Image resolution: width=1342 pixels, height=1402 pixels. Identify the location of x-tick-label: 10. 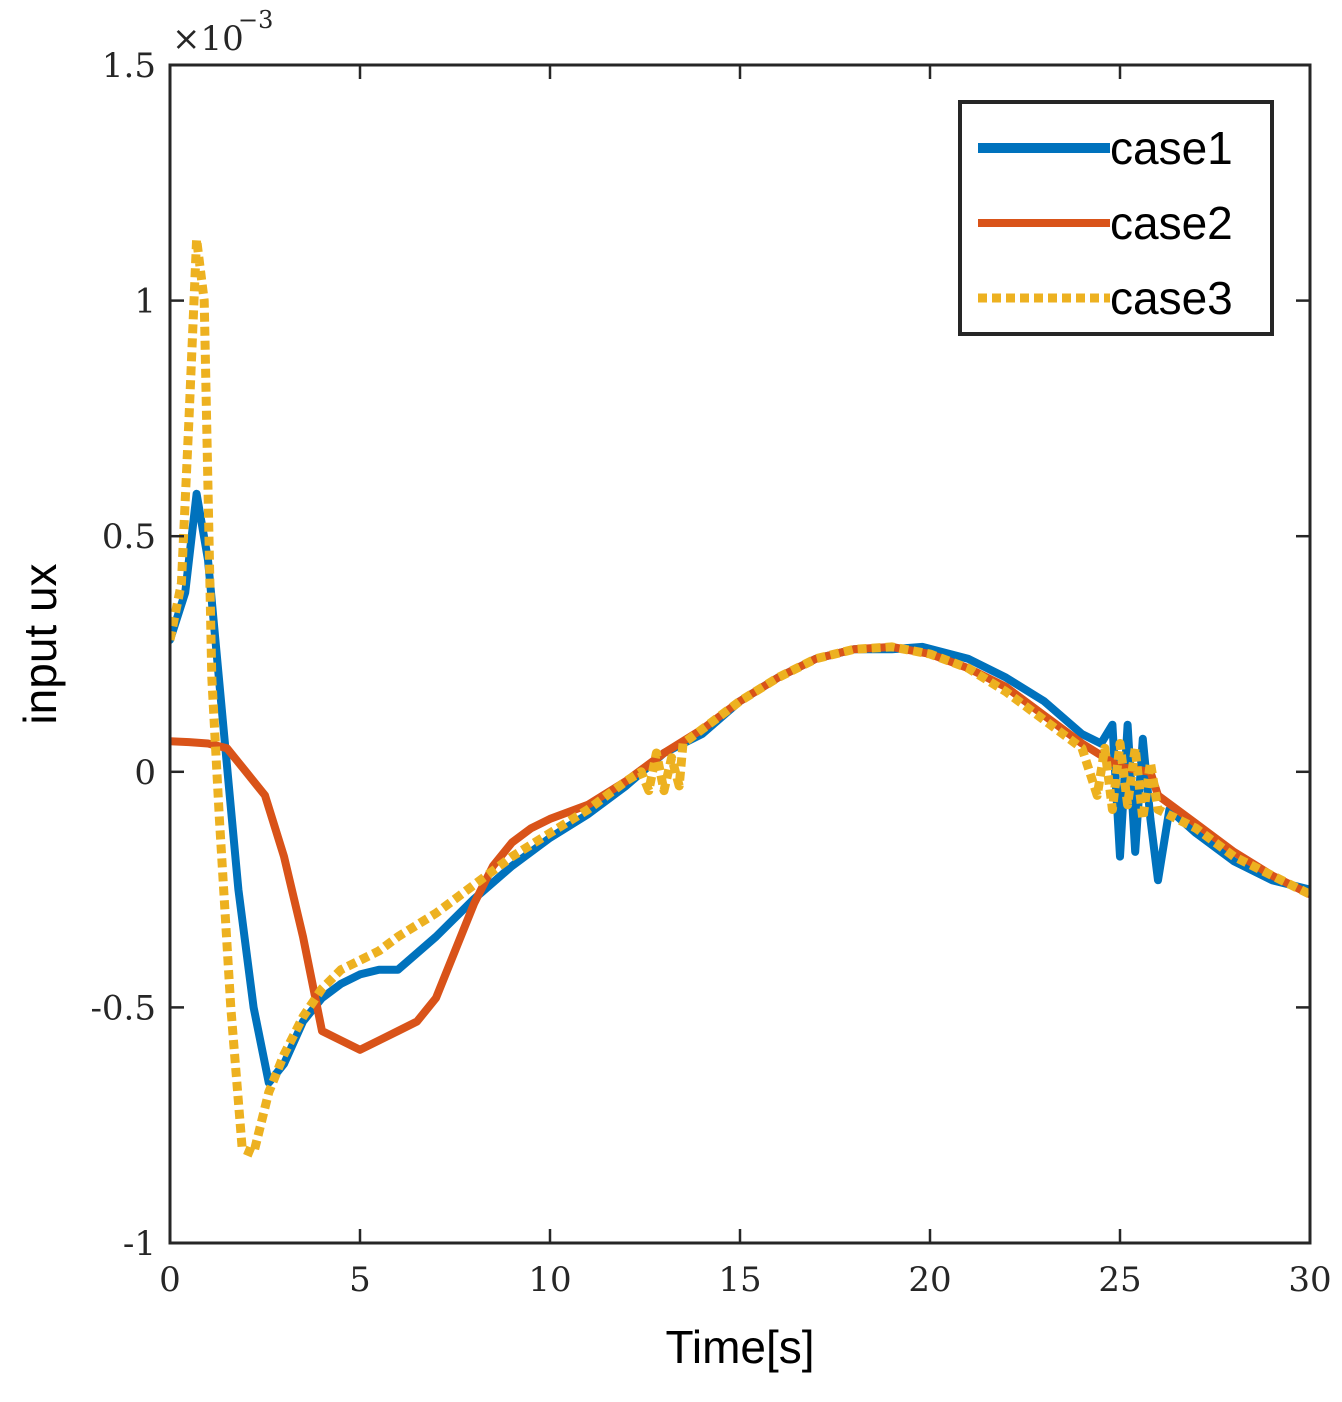
(549, 1280).